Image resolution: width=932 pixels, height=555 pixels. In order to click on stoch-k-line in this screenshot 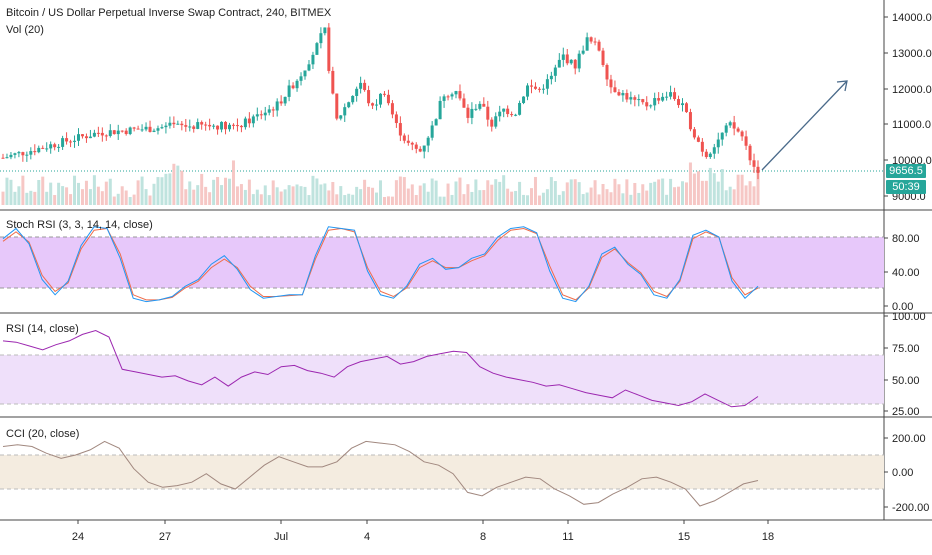, I will do `click(380, 264)`.